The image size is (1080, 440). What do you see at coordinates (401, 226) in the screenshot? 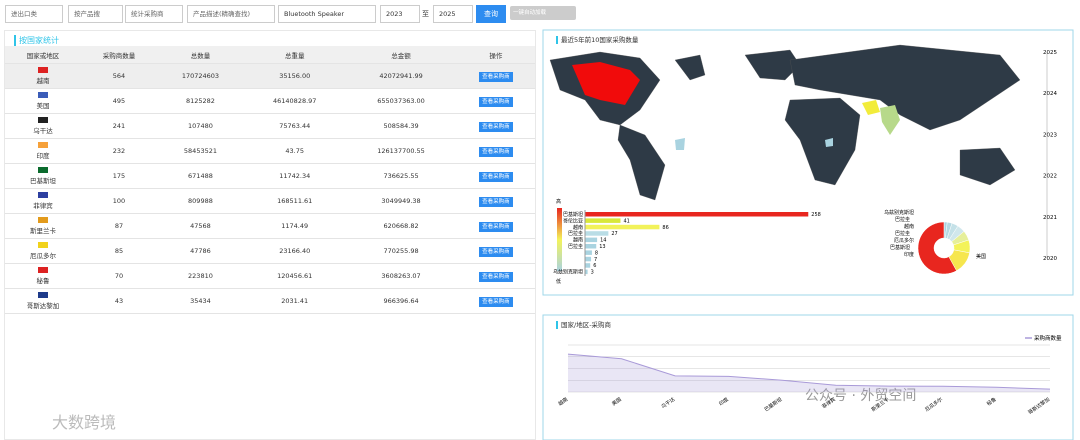
I see `table-cell: 620668.82` at bounding box center [401, 226].